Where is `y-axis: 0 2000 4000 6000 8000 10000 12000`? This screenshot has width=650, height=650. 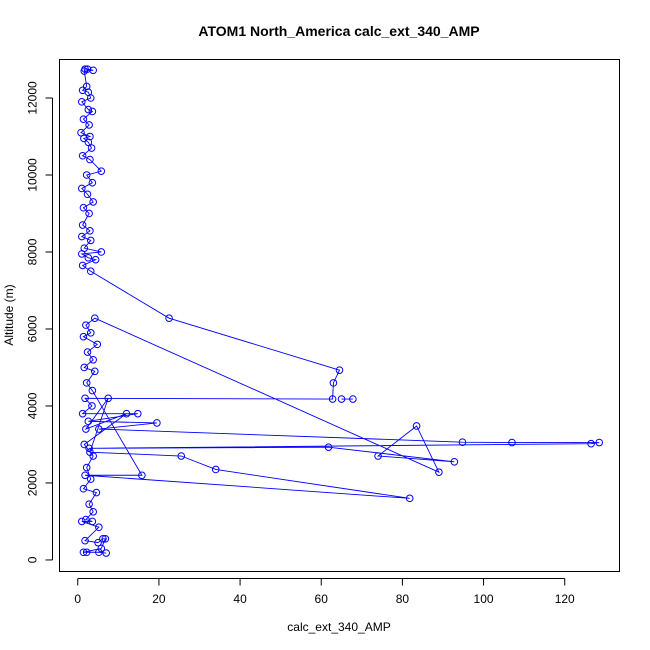 y-axis: 0 2000 4000 6000 8000 10000 12000 is located at coordinates (39, 322).